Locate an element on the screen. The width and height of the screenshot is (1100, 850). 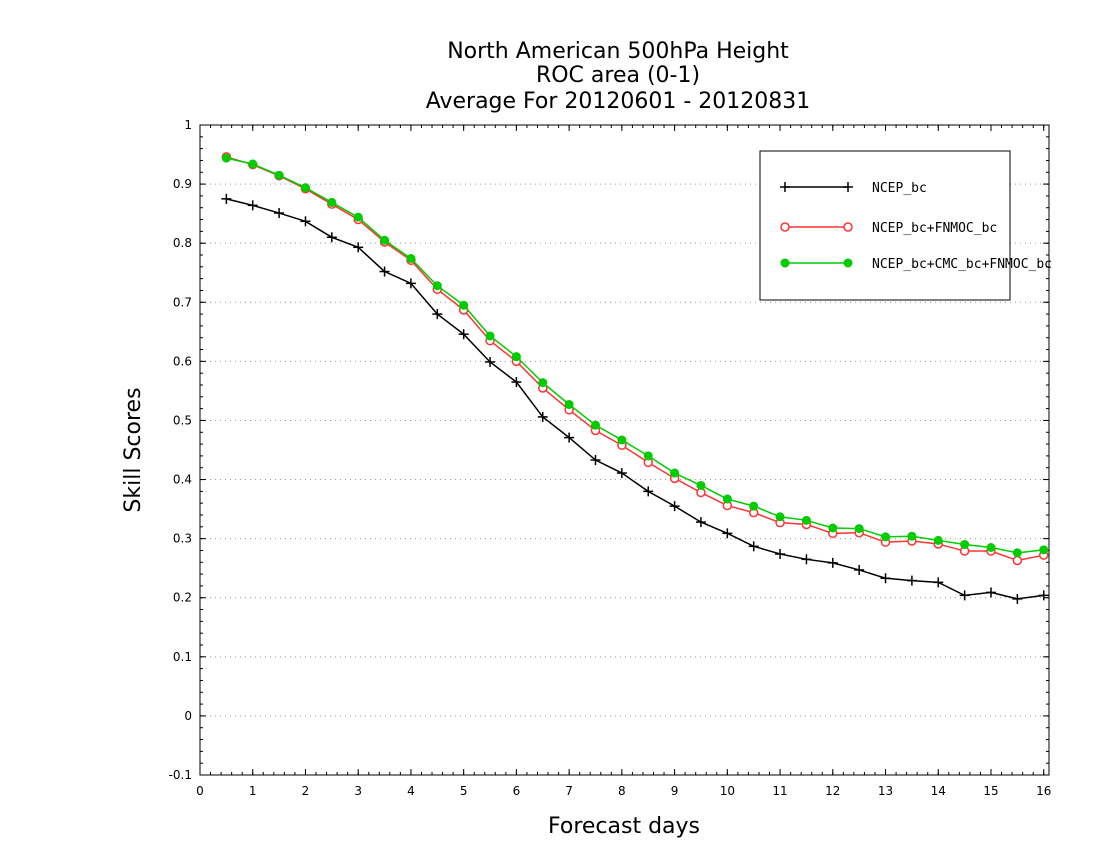
x-tick-label: 7 is located at coordinates (569, 791).